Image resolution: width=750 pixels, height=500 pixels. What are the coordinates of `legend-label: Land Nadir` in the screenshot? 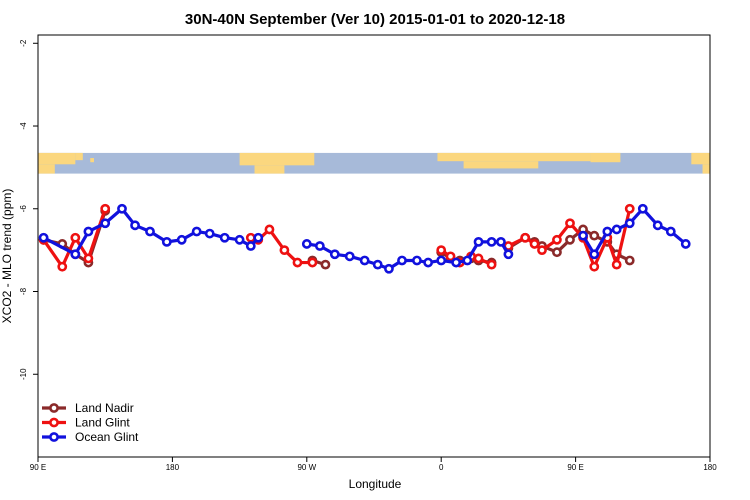 It's located at (104, 408).